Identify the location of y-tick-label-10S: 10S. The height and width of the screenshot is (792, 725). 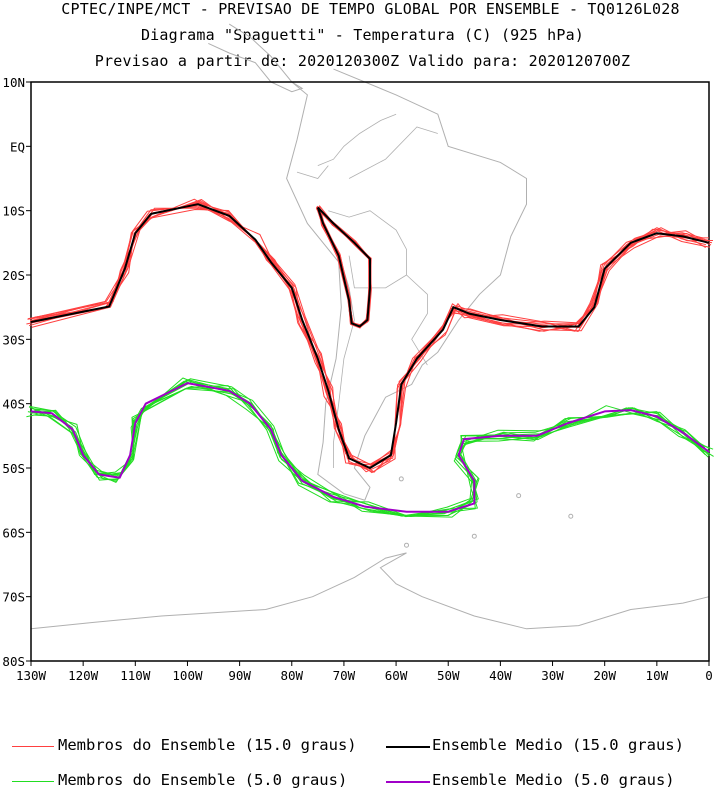
(13, 211).